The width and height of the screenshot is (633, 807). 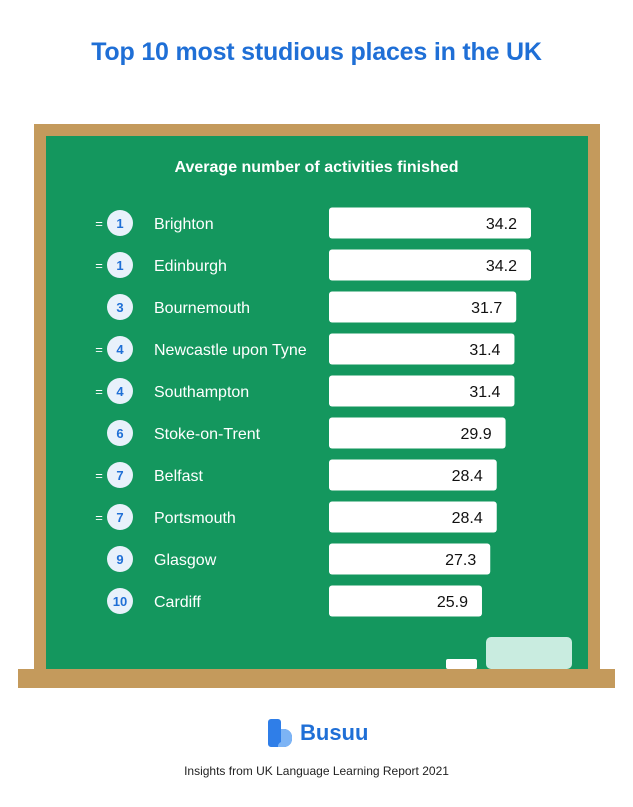 What do you see at coordinates (177, 602) in the screenshot?
I see `city-label: Cardiff` at bounding box center [177, 602].